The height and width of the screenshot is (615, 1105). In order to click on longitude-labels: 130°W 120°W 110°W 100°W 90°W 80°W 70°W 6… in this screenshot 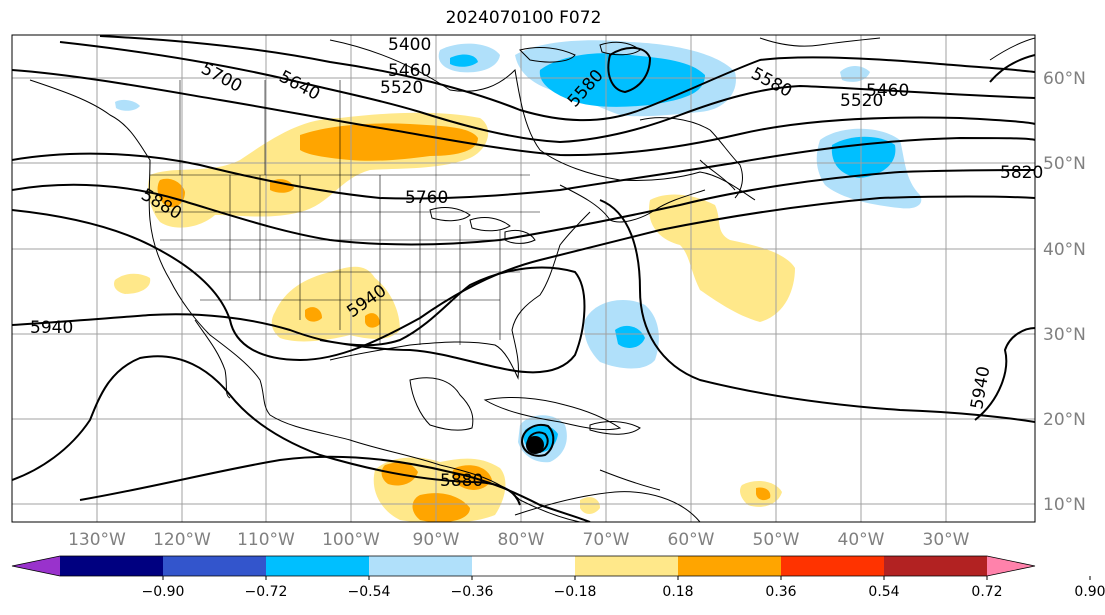, I will do `click(519, 540)`.